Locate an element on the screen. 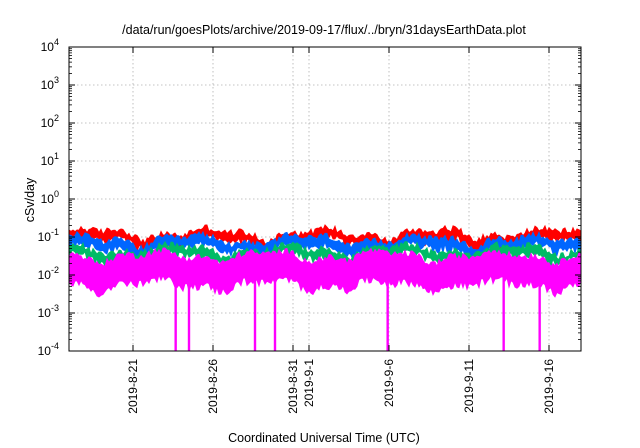  y-axis-label: cSv/day is located at coordinates (30, 199).